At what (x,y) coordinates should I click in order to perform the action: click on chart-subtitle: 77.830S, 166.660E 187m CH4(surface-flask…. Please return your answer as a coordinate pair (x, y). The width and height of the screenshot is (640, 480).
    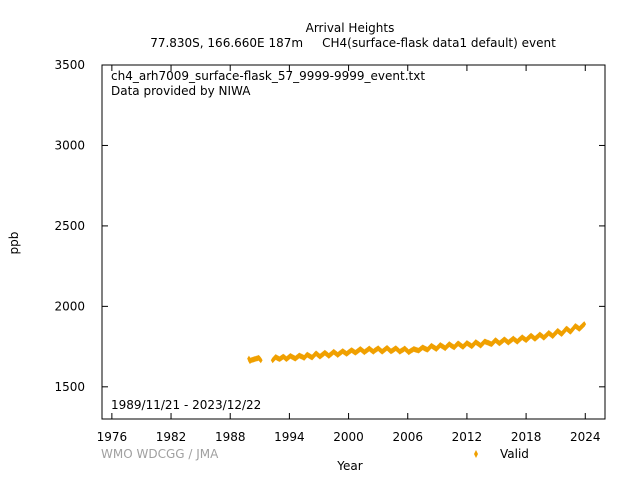
    Looking at the image, I should click on (353, 43).